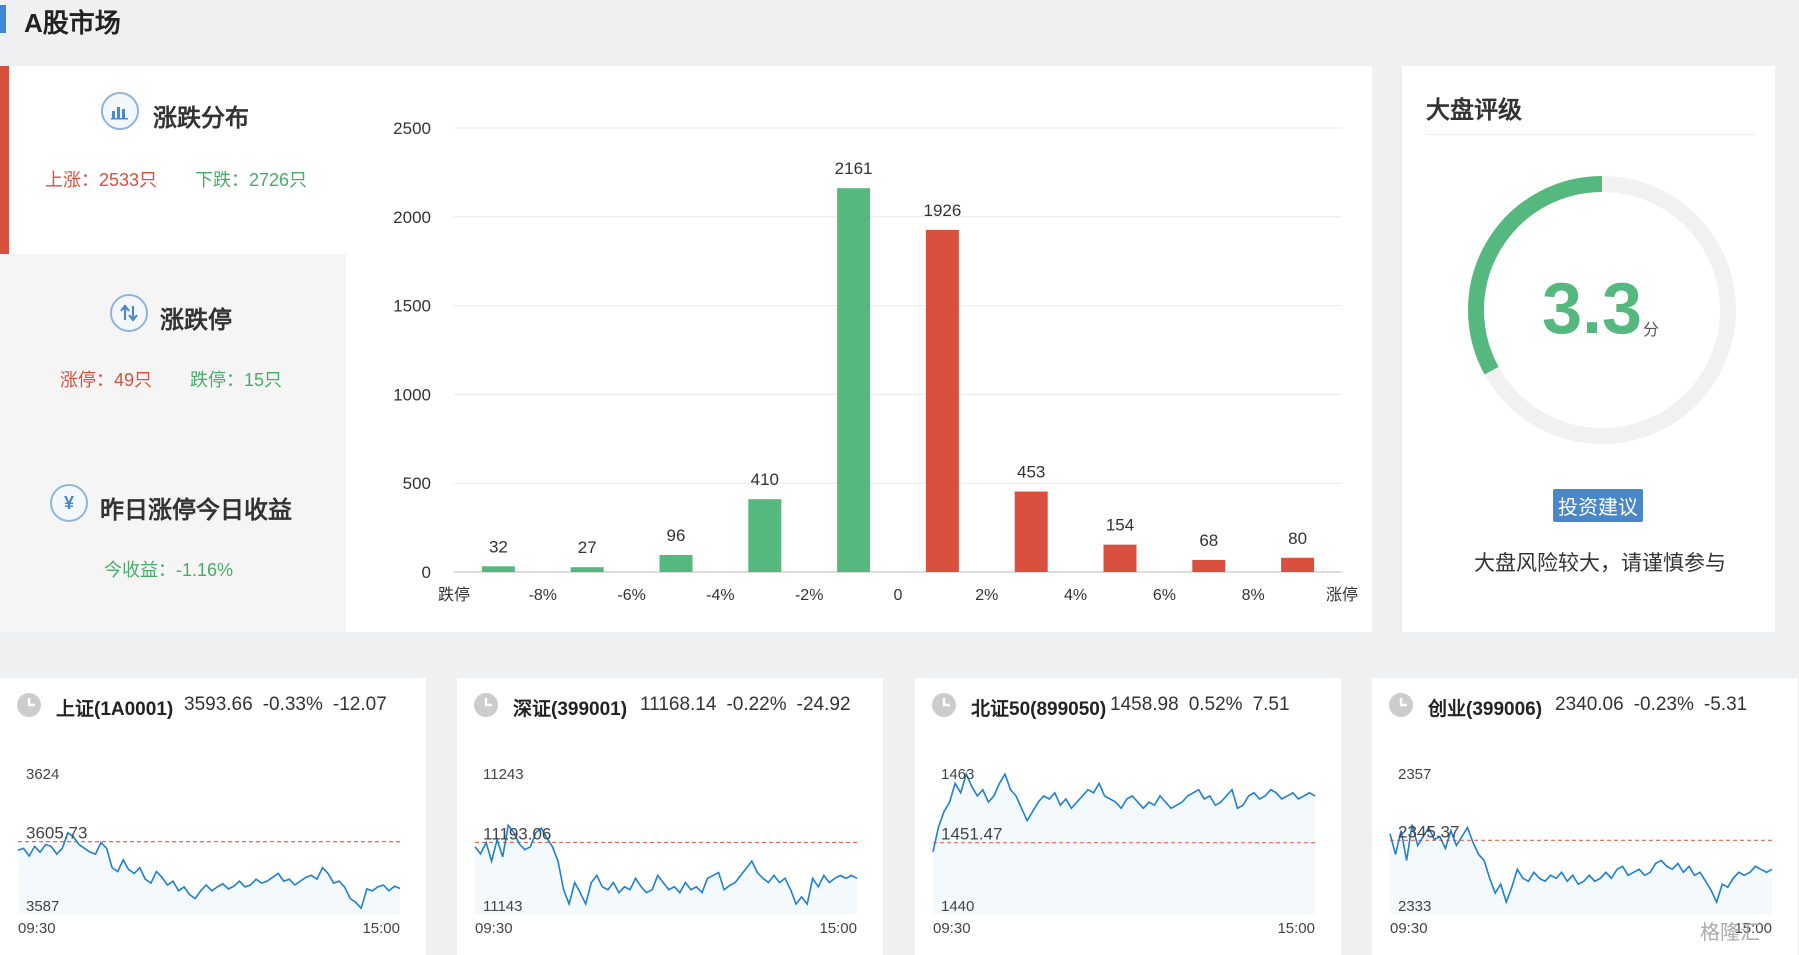  I want to click on down-count: 下跌：2726只, so click(251, 180).